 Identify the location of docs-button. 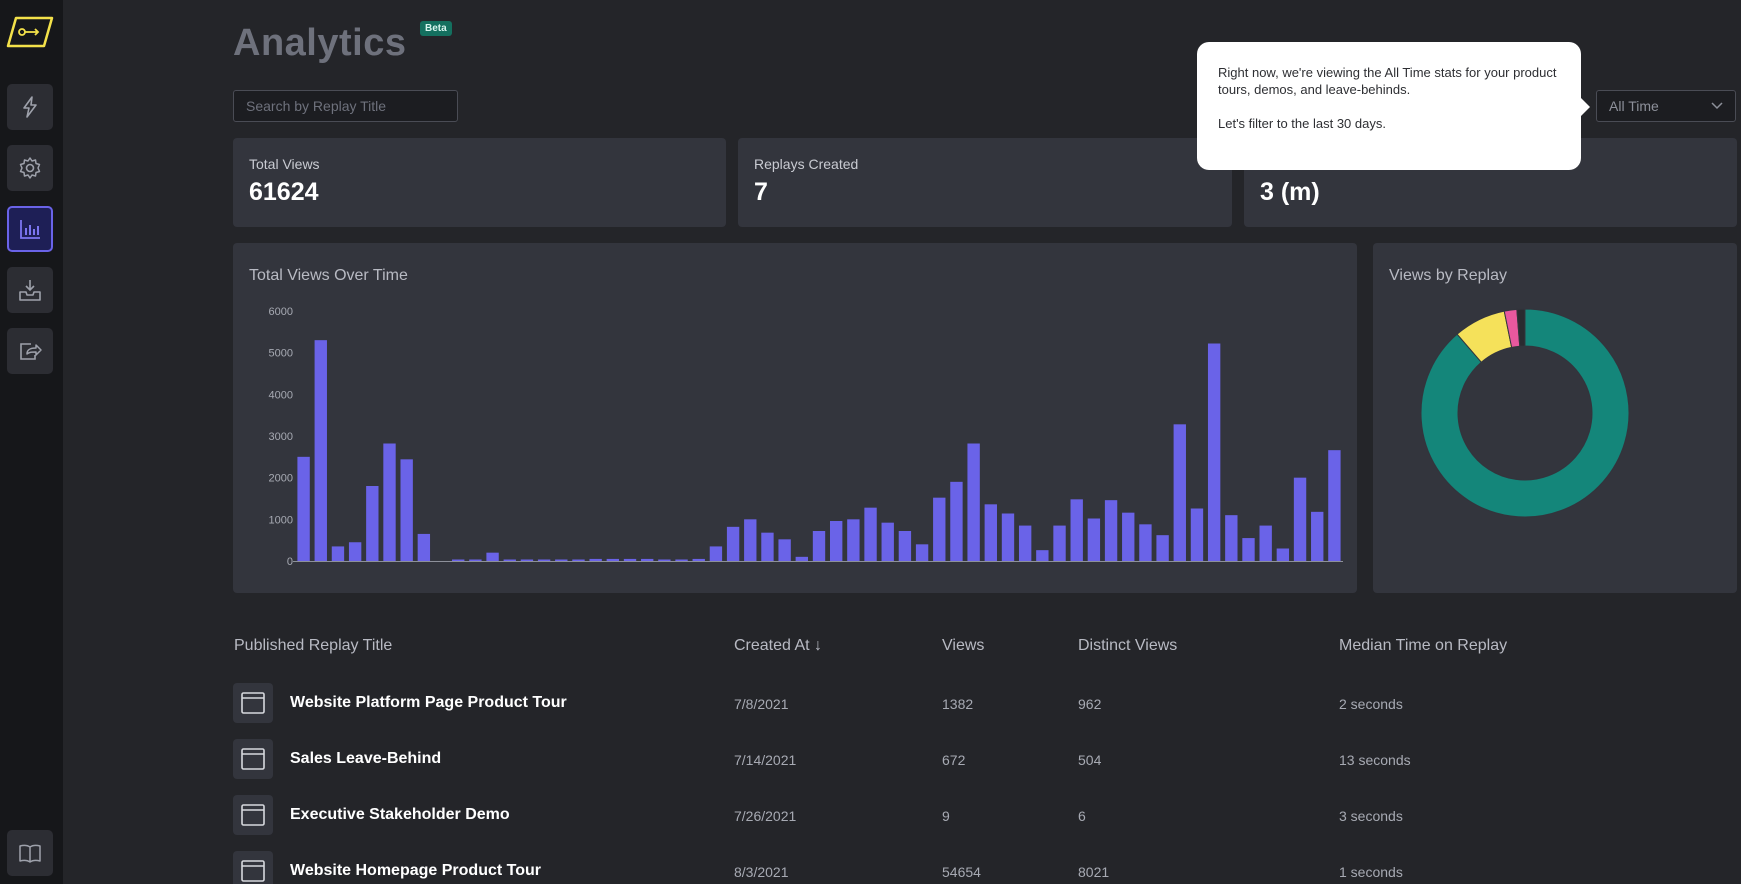
(30, 853).